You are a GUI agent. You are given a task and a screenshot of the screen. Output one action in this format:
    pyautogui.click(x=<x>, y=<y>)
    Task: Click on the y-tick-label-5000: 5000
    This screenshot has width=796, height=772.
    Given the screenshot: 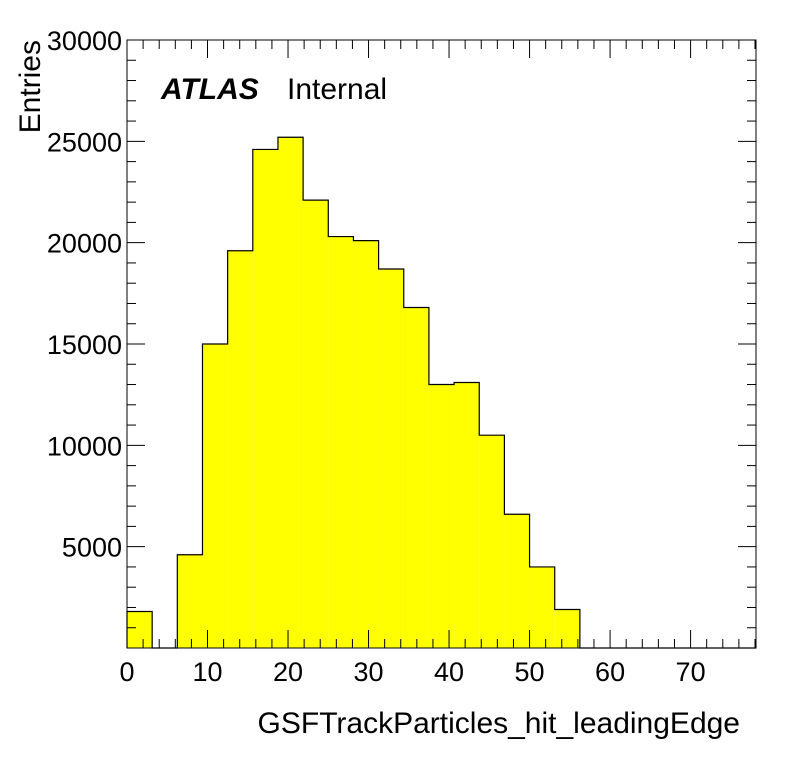 What is the action you would take?
    pyautogui.click(x=92, y=548)
    